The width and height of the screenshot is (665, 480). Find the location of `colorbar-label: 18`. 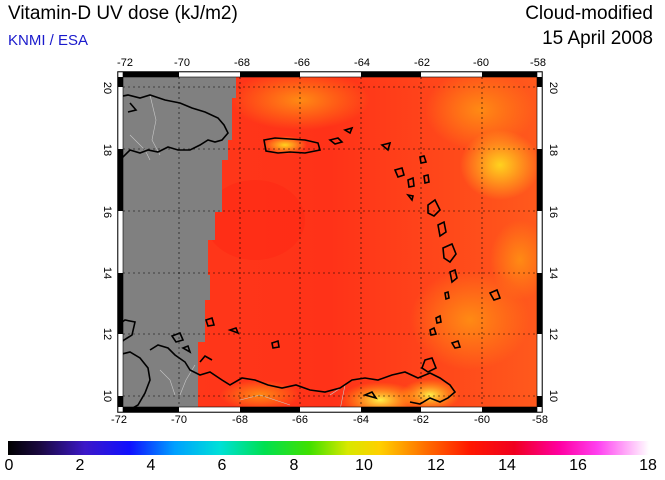

colorbar-label: 18 is located at coordinates (648, 465).